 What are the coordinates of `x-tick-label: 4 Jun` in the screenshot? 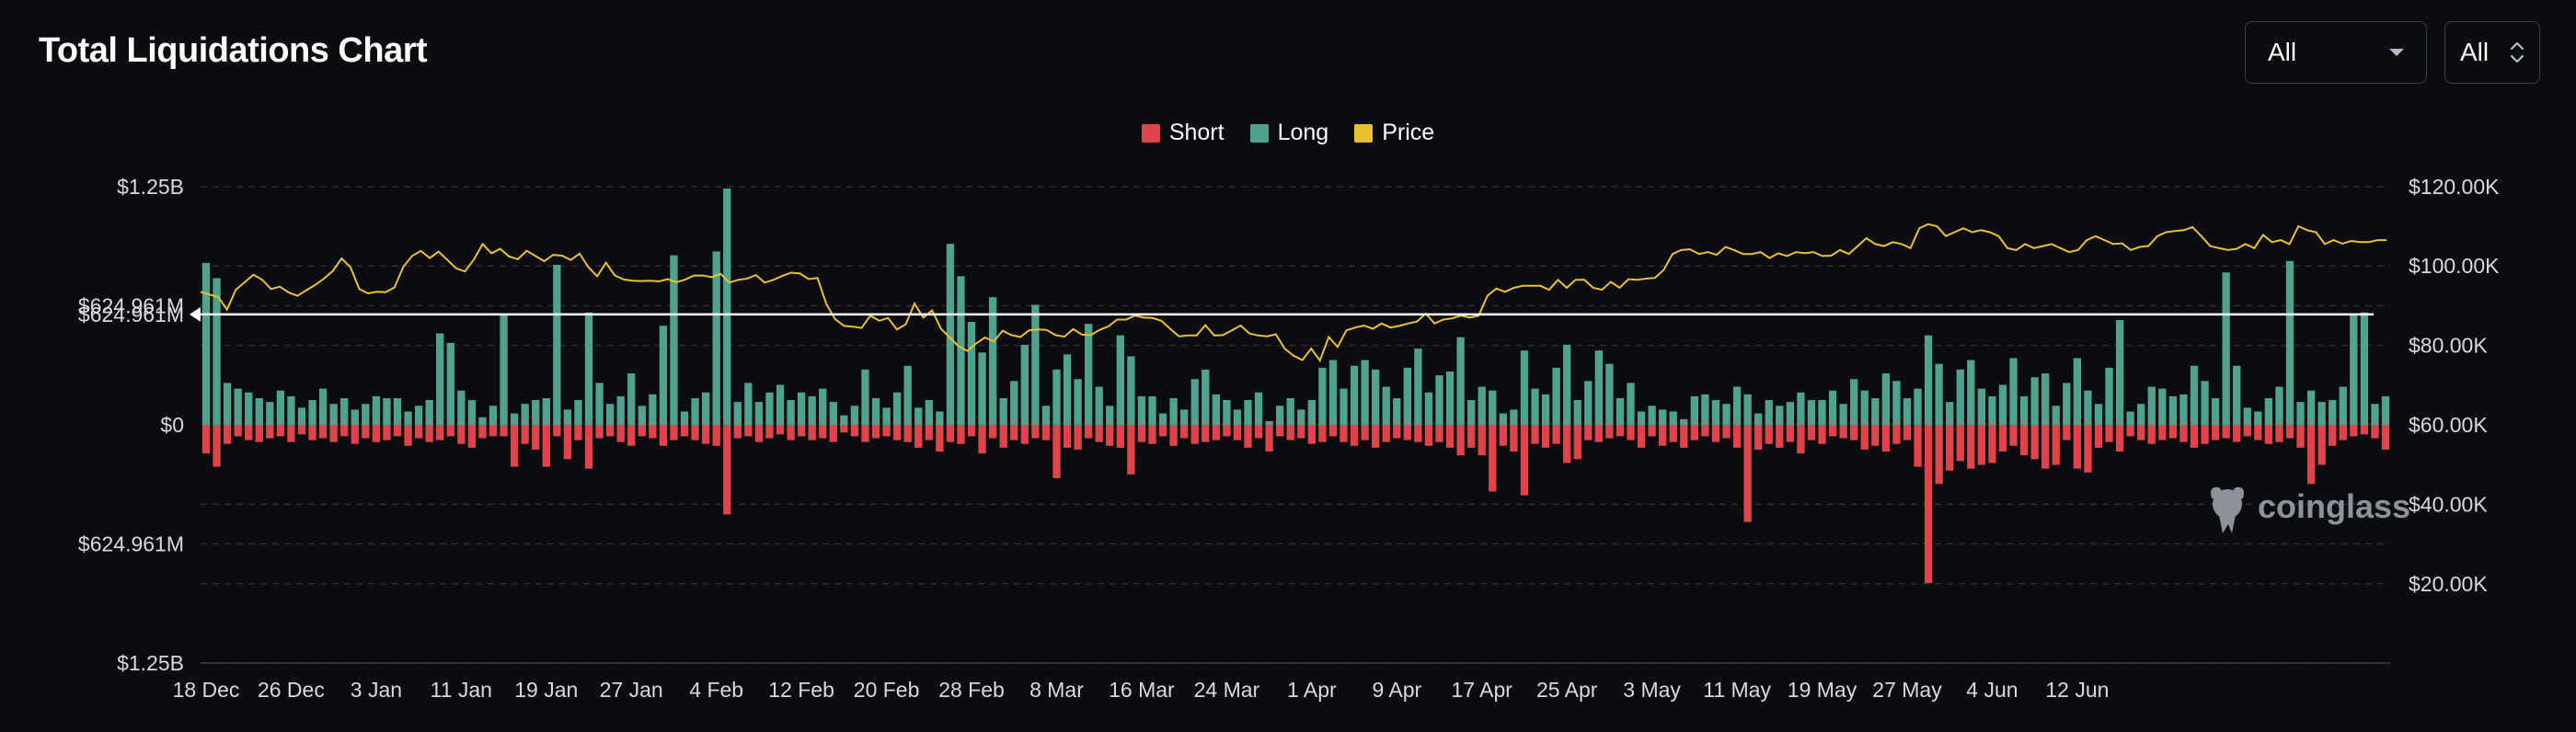 It's located at (1992, 690).